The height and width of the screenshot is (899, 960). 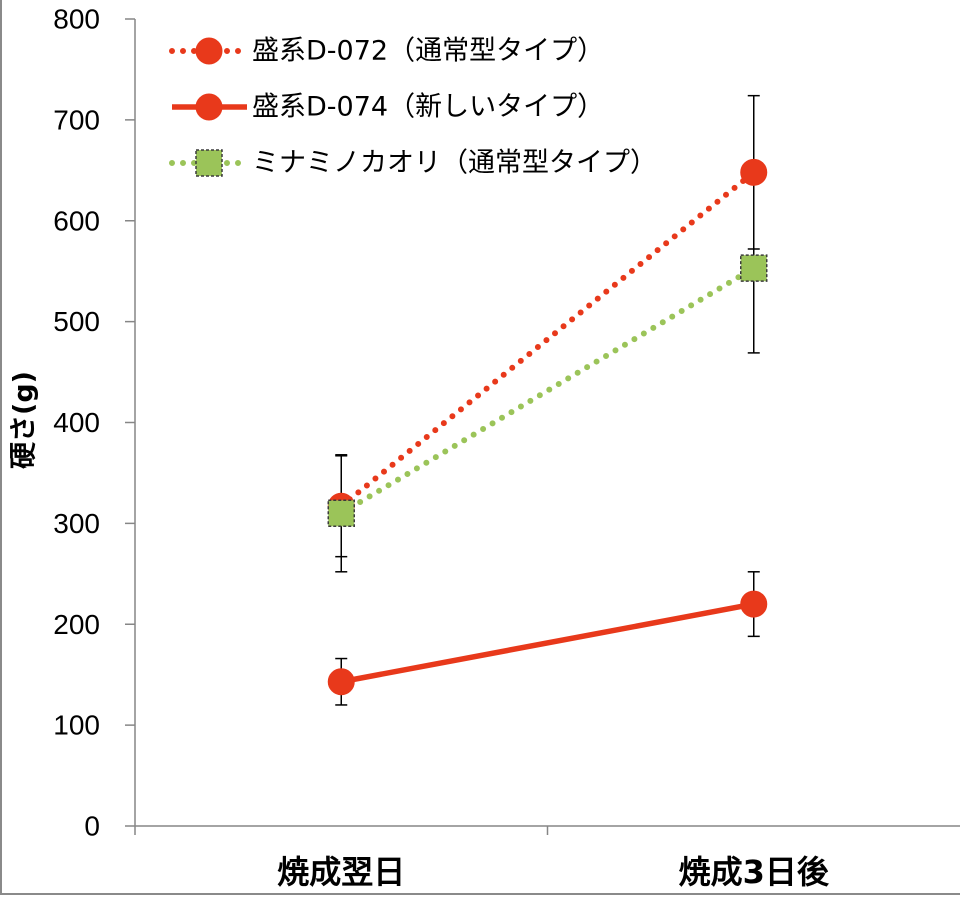 What do you see at coordinates (76, 19) in the screenshot?
I see `y-tick-label: 800` at bounding box center [76, 19].